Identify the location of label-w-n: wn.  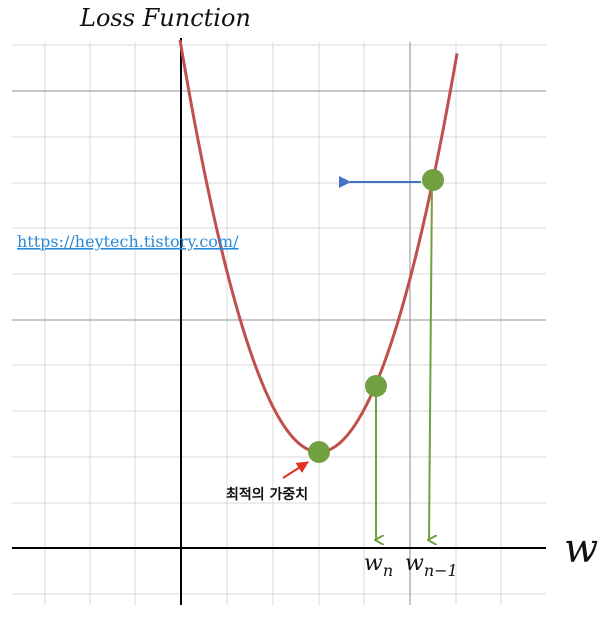
(378, 565).